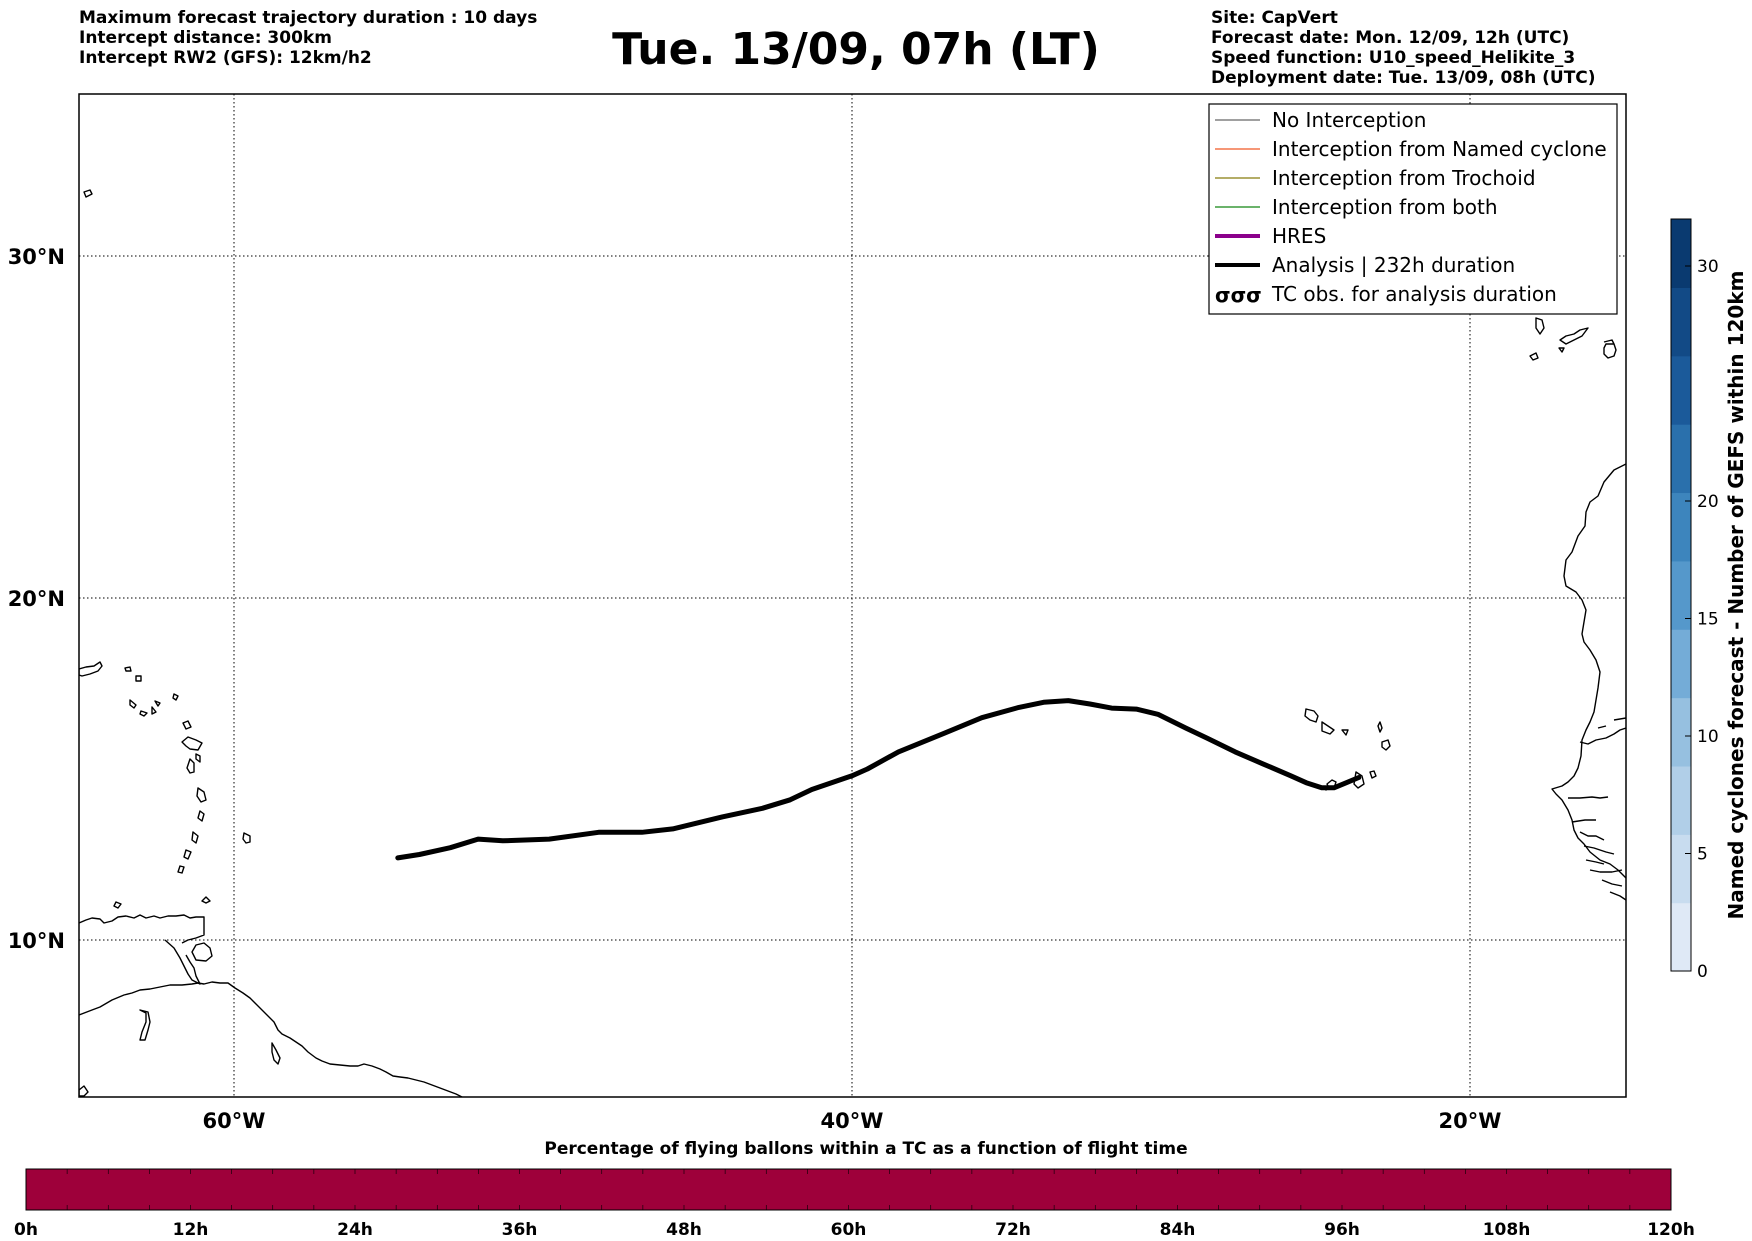 Image resolution: width=1752 pixels, height=1241 pixels. Describe the element at coordinates (182, 962) in the screenshot. I see `orinoco-delta` at that location.